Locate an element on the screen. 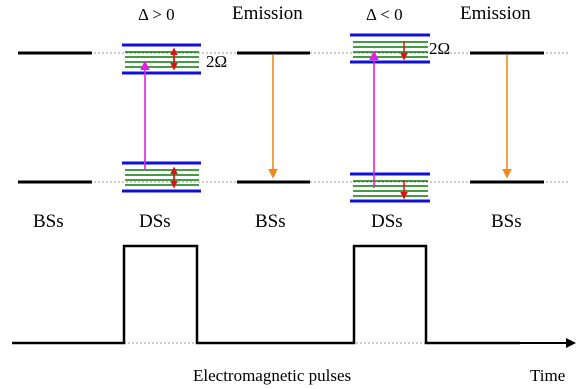  state-label-dss-2: DSs is located at coordinates (387, 221).